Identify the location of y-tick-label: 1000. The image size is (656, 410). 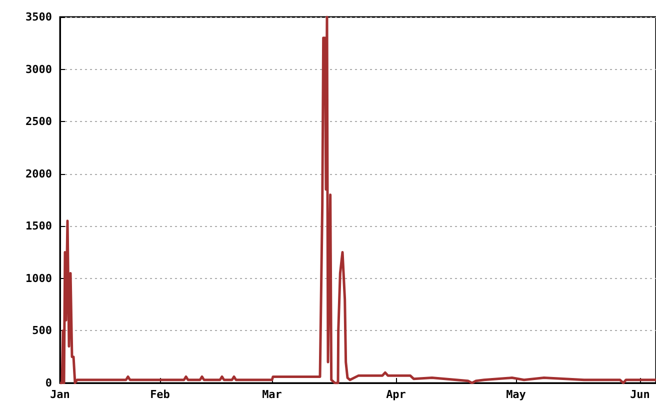
(39, 278).